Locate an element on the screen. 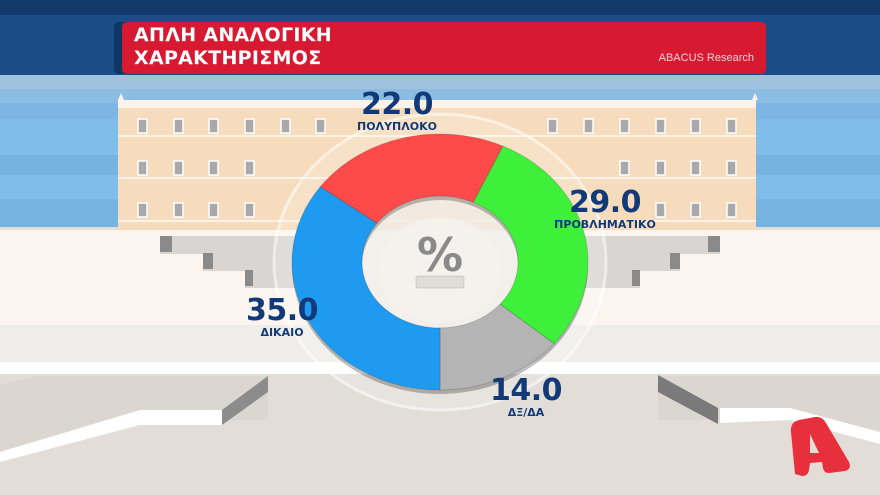  label-provlimatiko: 29.0 ΠΡΟΒΛΗΜΑΤΙΚΟ is located at coordinates (605, 208).